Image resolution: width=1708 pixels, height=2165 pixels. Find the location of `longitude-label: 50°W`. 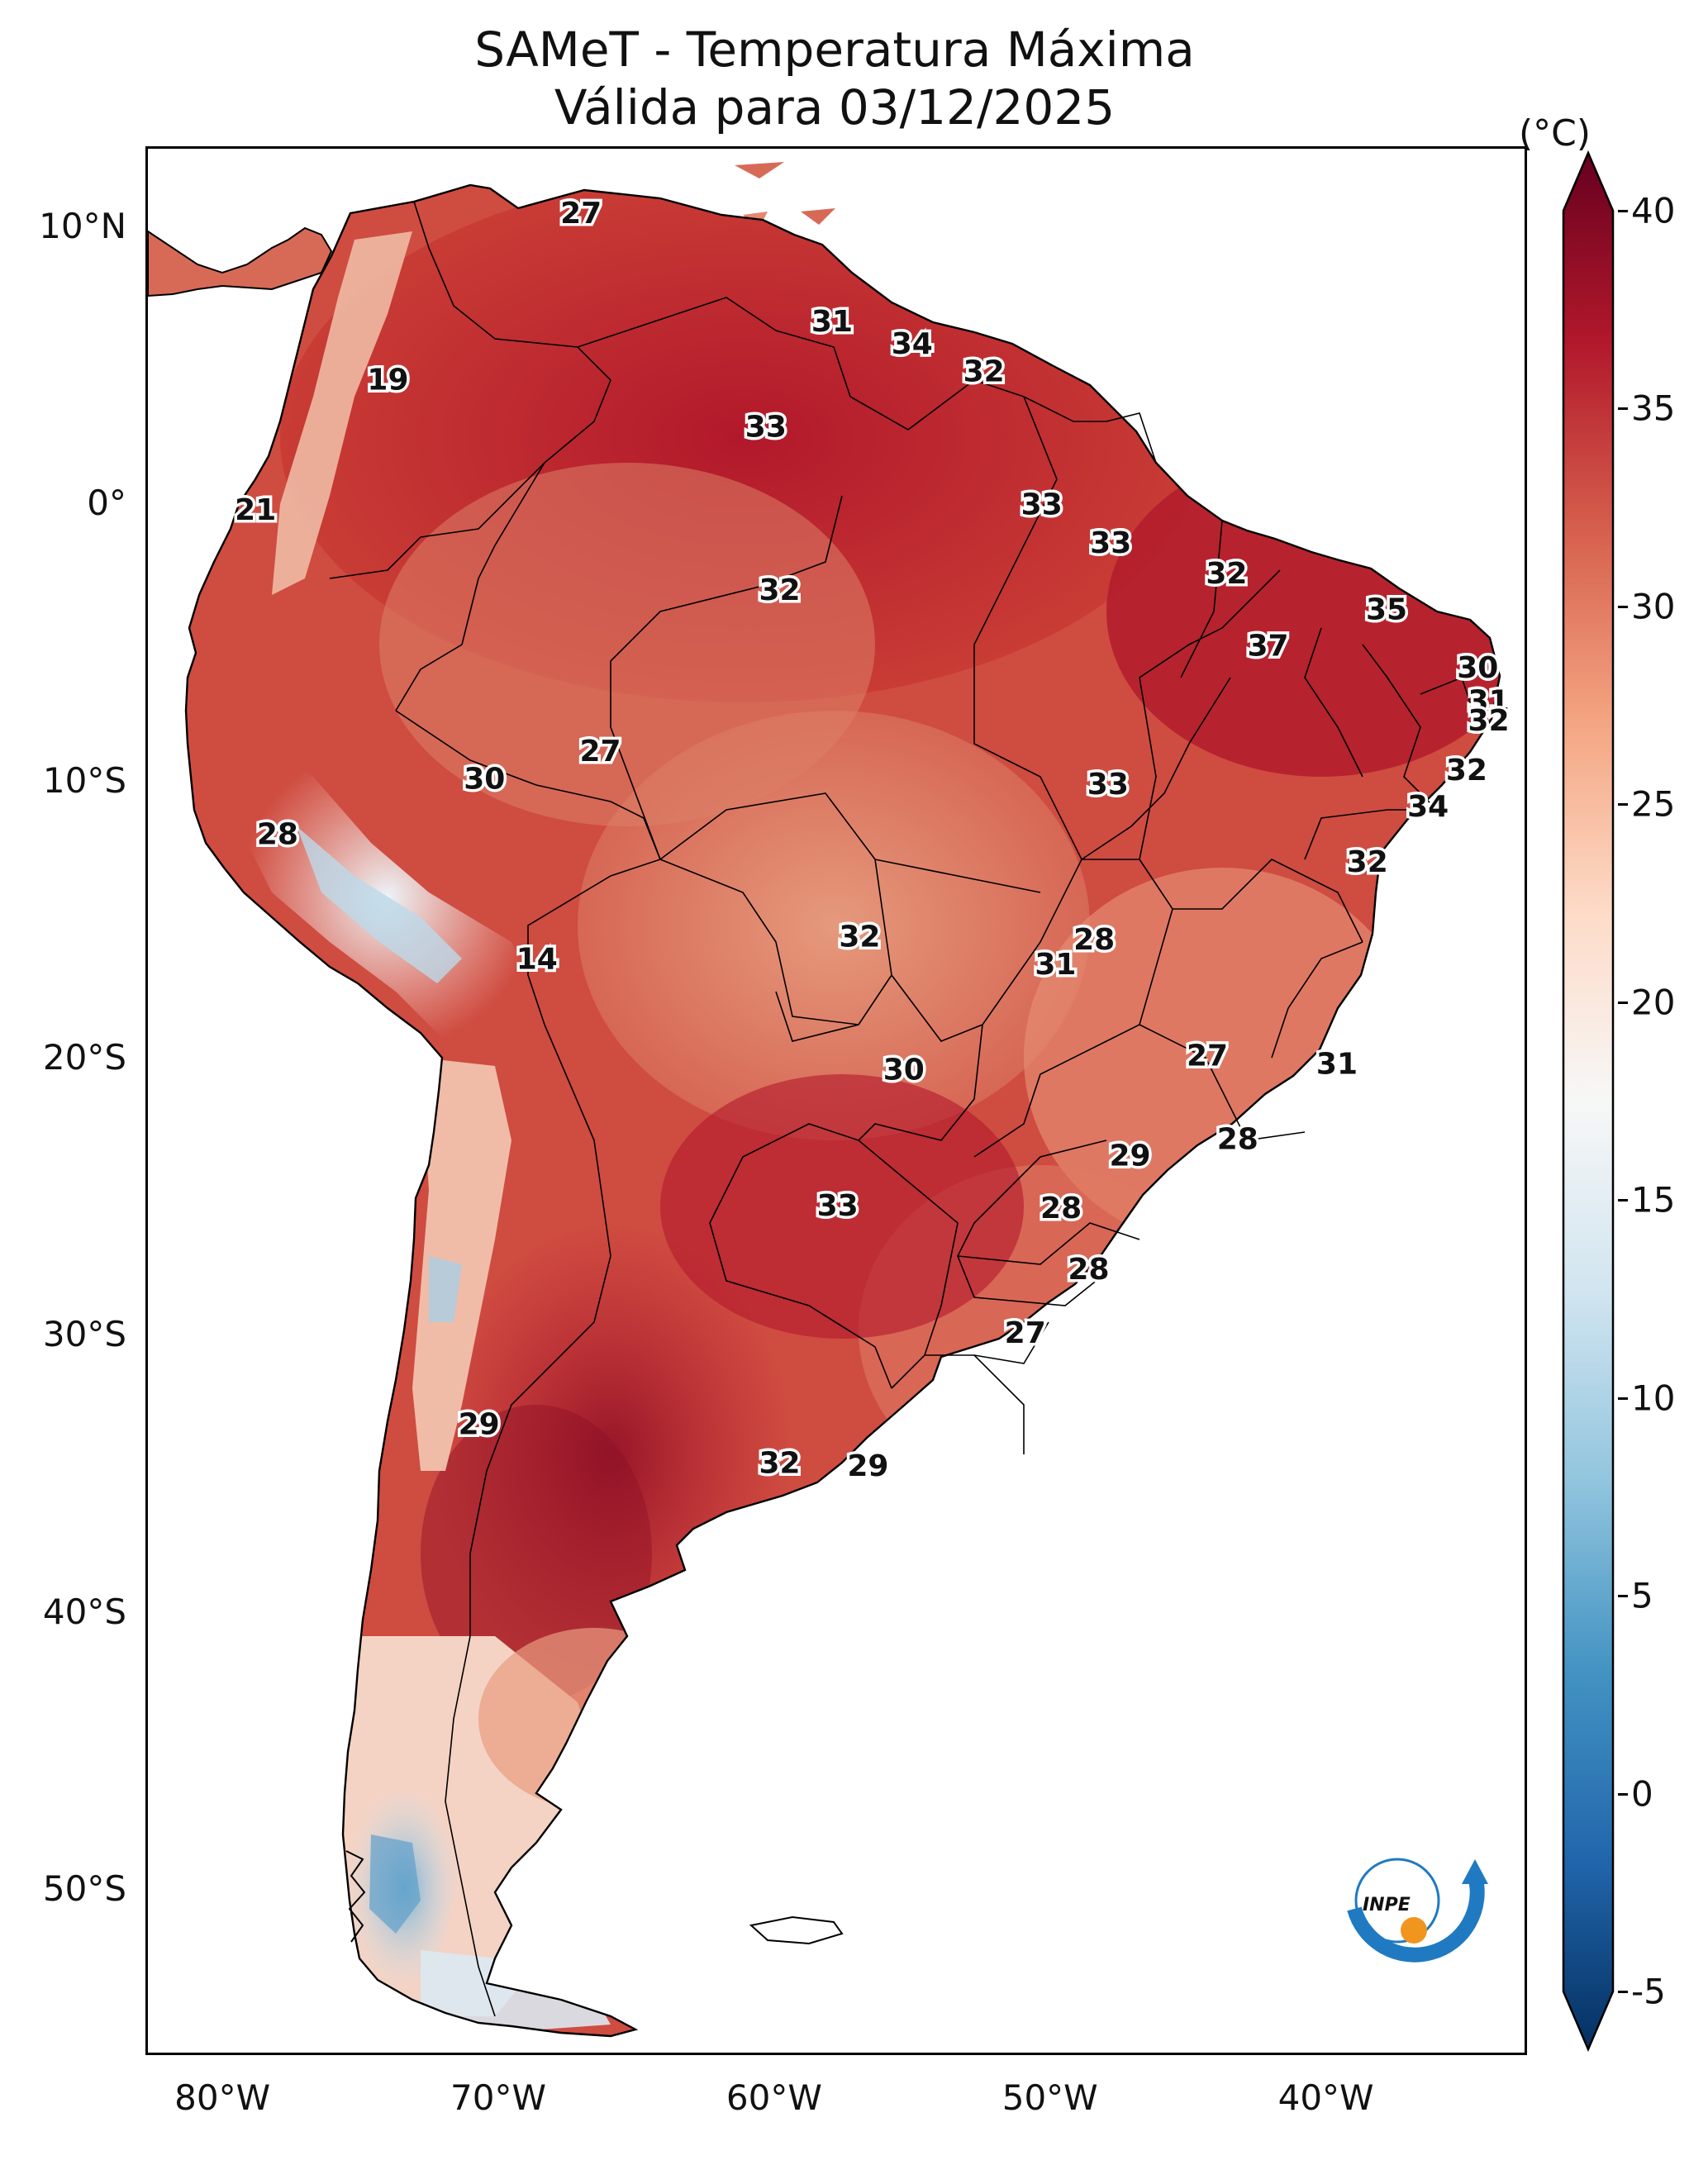

longitude-label: 50°W is located at coordinates (1049, 2097).